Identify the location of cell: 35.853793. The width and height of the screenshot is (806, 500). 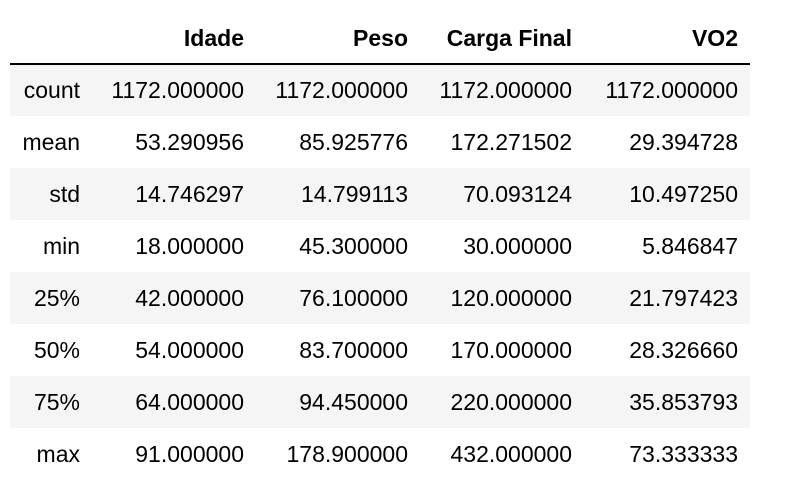
(683, 401).